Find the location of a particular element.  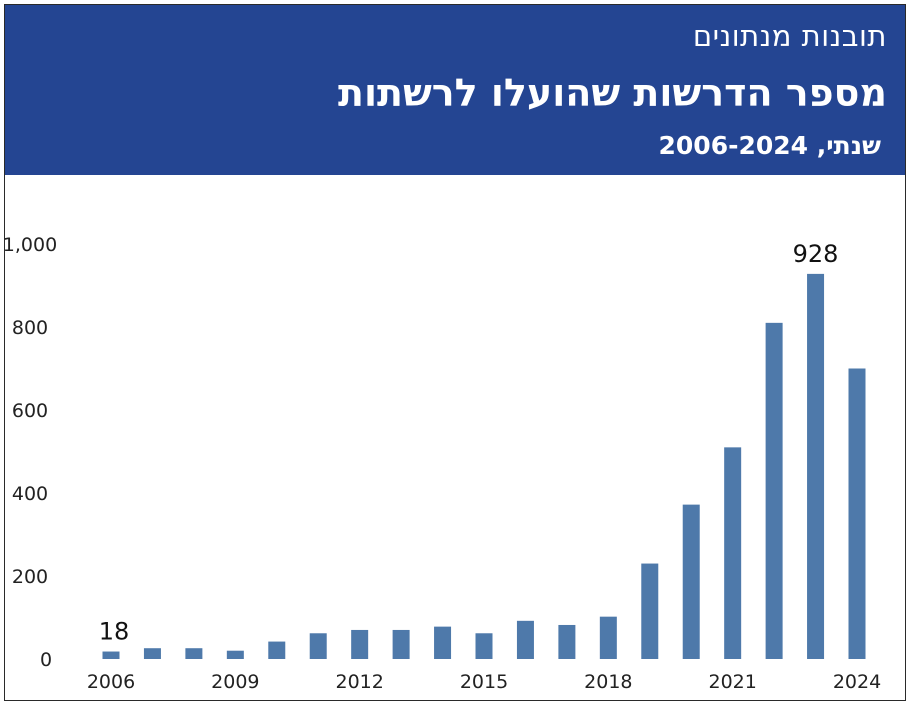

bar-2007 is located at coordinates (152, 653).